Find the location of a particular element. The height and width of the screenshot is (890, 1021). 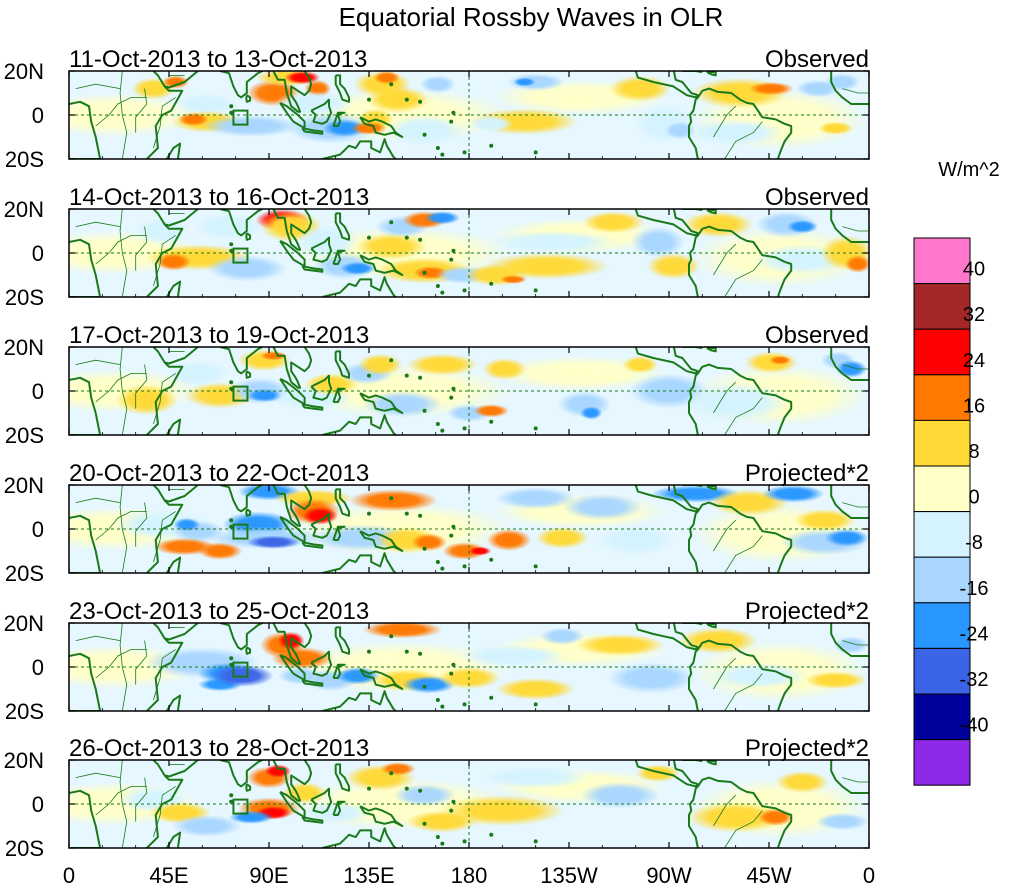

x-tick-label: 90W is located at coordinates (668, 875).